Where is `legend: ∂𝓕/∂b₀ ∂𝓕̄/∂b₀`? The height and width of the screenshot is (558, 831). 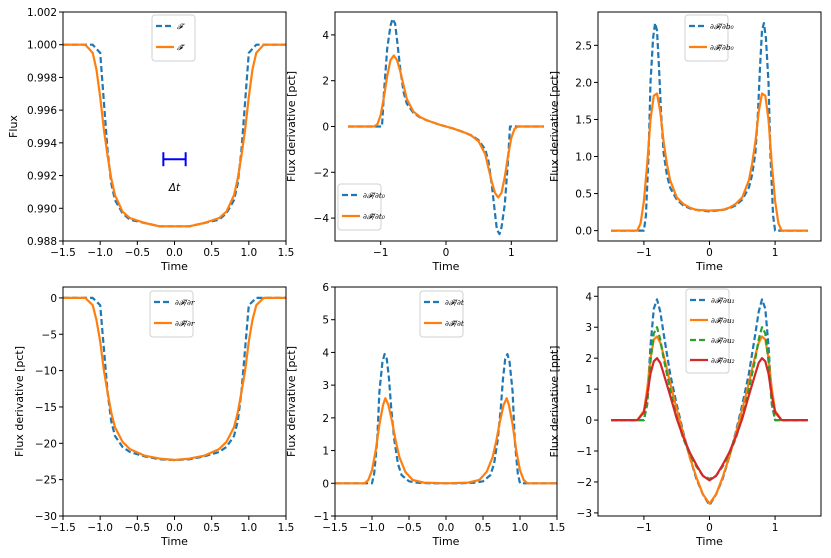
legend: ∂𝓕/∂b₀ ∂𝓕̄/∂b₀ is located at coordinates (709, 38).